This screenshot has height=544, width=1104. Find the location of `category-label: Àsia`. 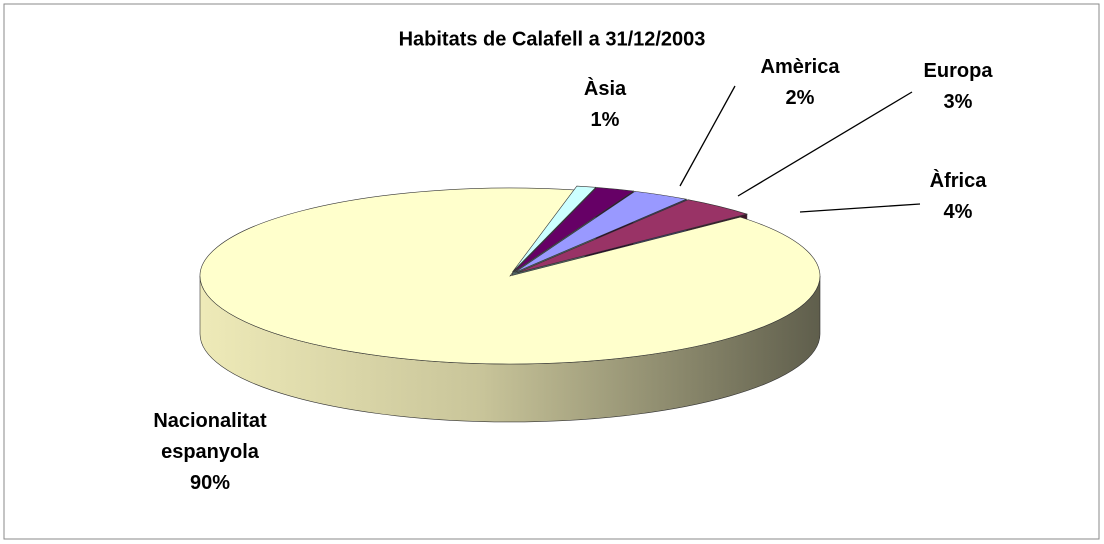

category-label: Àsia is located at coordinates (605, 89).